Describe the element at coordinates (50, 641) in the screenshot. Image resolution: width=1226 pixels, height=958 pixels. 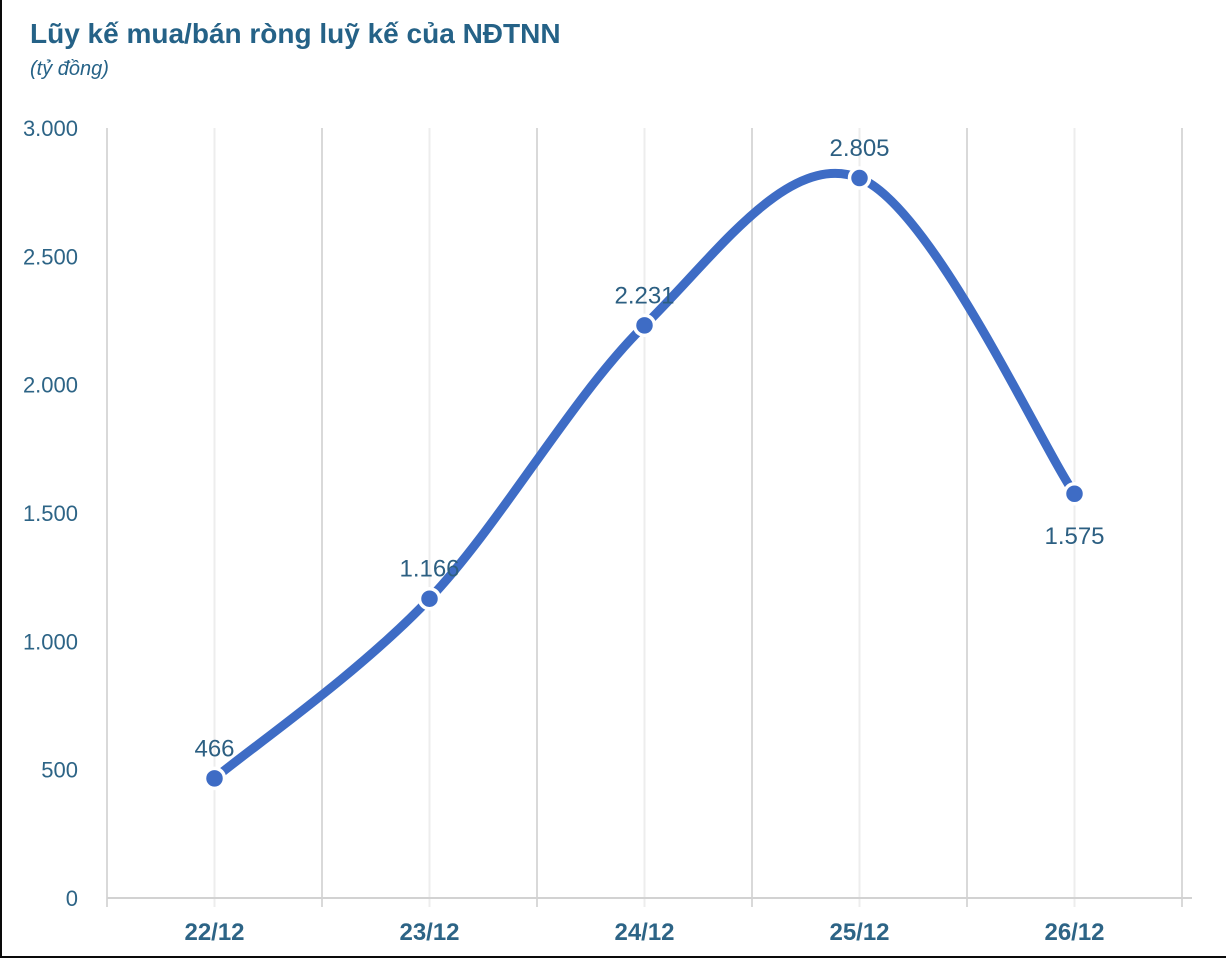
I see `y-tick-label: 1.000` at that location.